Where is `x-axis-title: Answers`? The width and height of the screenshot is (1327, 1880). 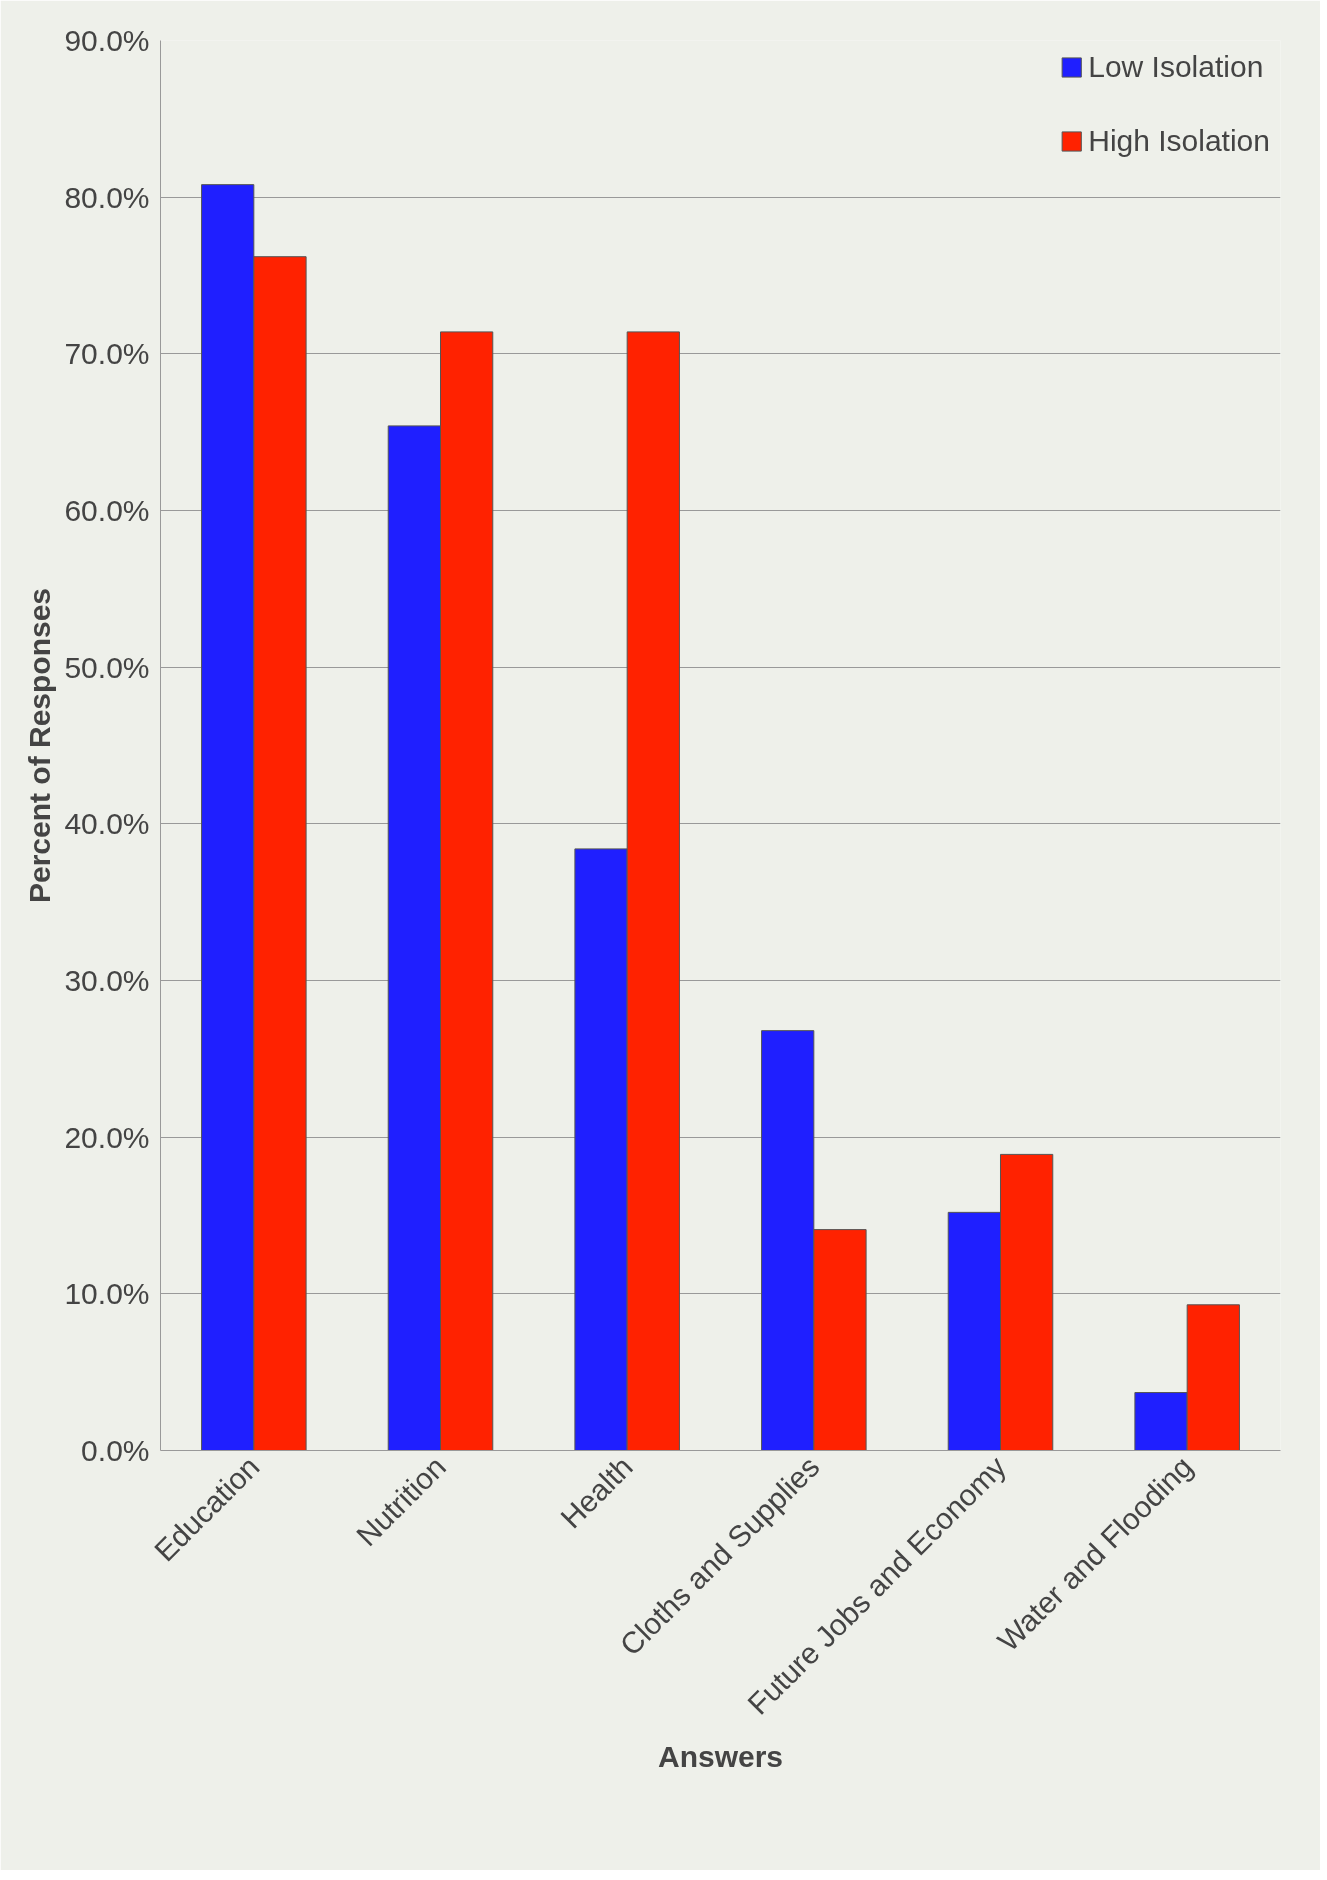 x-axis-title: Answers is located at coordinates (720, 1757).